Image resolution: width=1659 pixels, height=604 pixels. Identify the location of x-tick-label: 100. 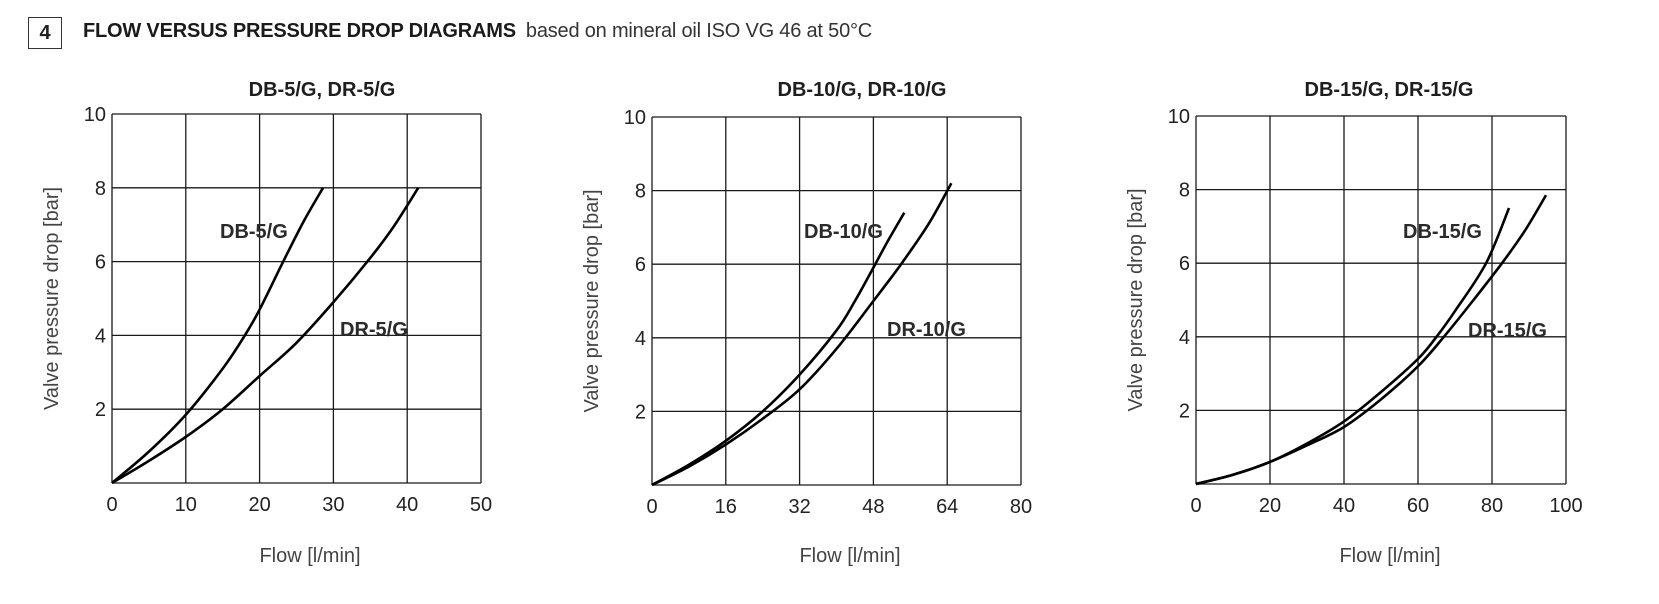
(1565, 506).